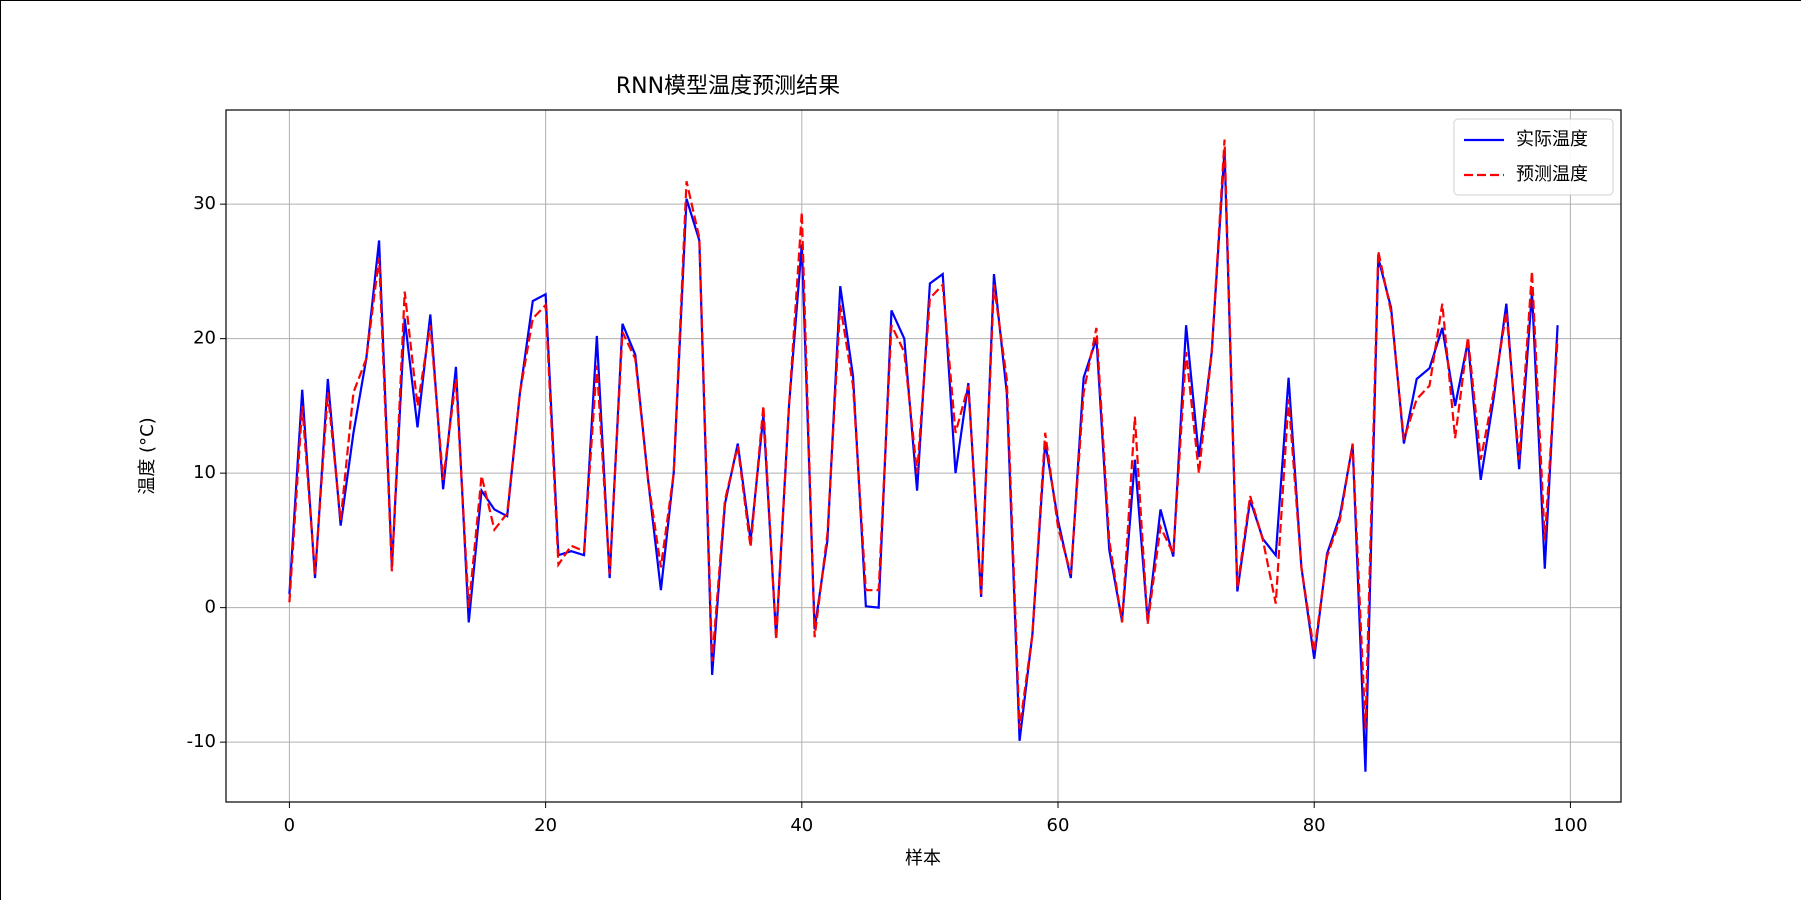 The height and width of the screenshot is (900, 1801). I want to click on y-tick-label: 20, so click(204, 338).